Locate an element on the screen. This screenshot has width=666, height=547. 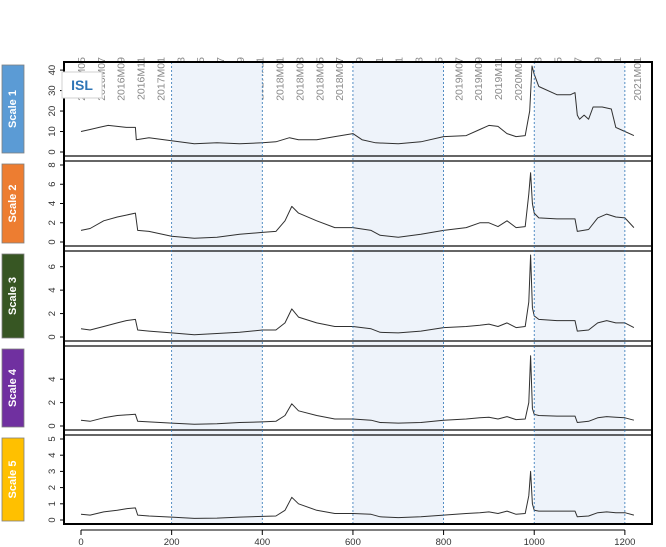
chart-title: ISL is located at coordinates (82, 85).